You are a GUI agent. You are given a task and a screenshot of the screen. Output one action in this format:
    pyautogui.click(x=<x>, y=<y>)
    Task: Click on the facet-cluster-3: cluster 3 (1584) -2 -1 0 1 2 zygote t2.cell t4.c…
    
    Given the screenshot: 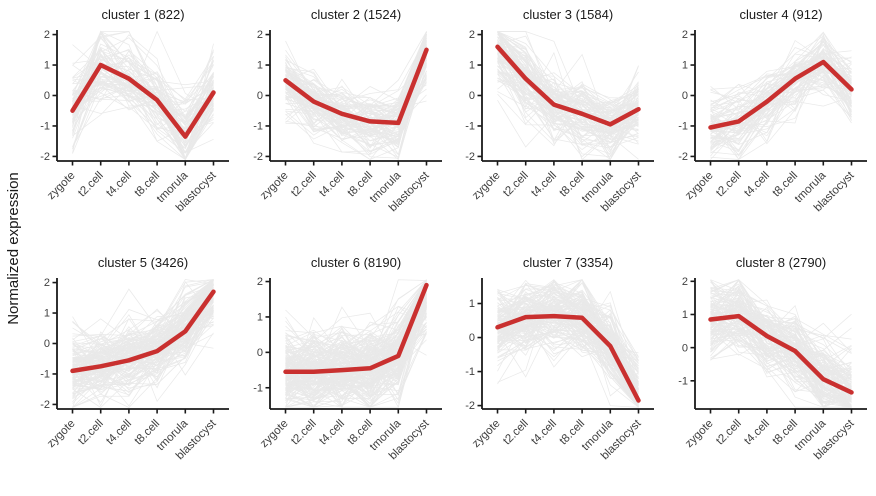 What is the action you would take?
    pyautogui.click(x=557, y=124)
    